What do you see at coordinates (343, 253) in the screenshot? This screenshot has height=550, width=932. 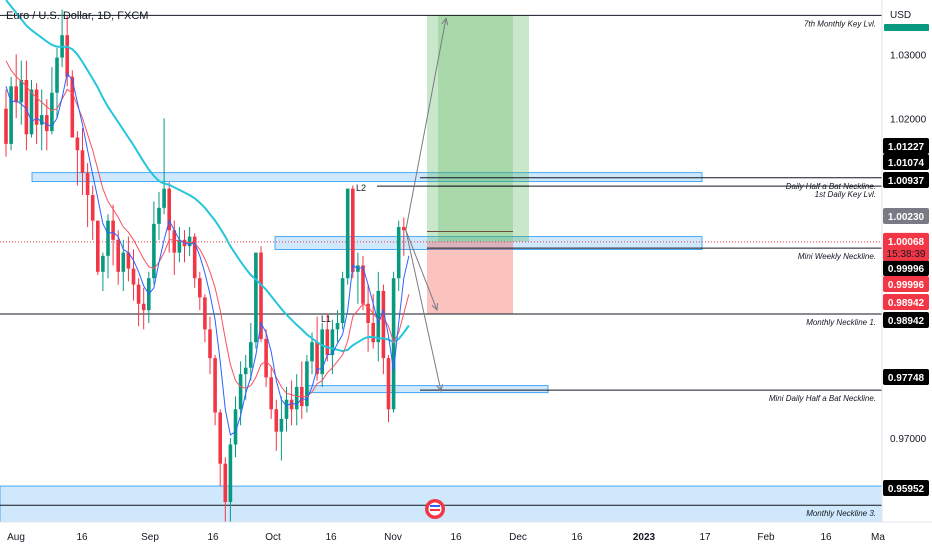 I see `pivot-labels: L1 L2` at bounding box center [343, 253].